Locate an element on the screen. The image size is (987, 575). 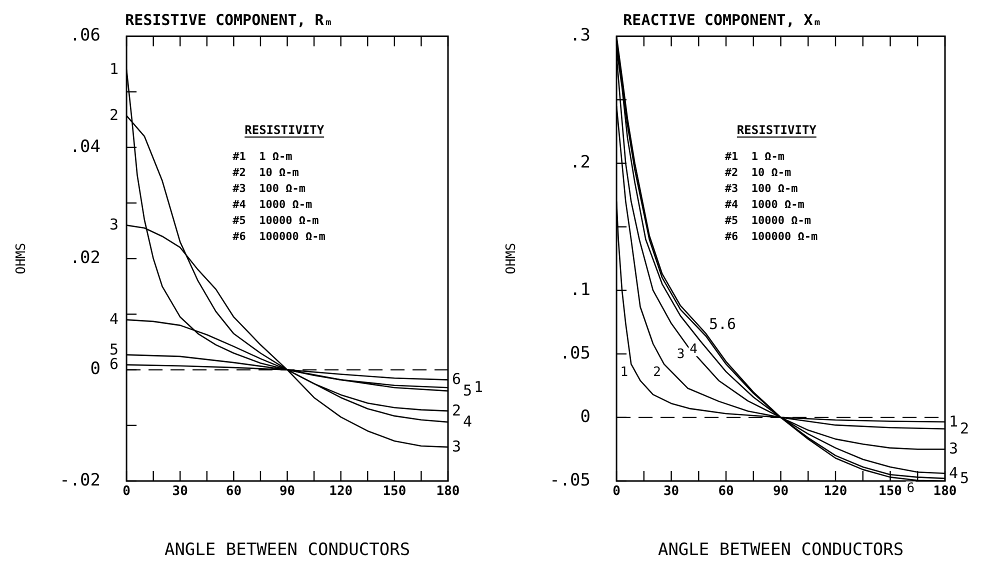
annotation: 5.6 is located at coordinates (722, 323).